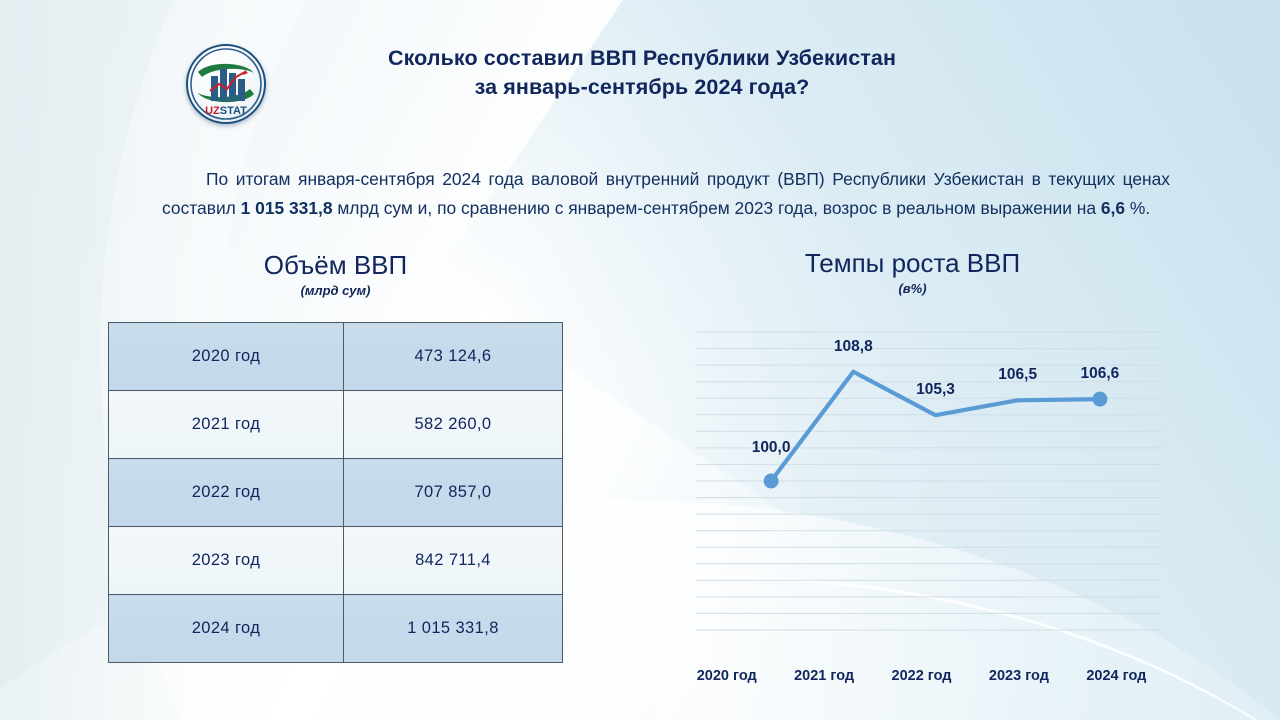 The image size is (1280, 720). What do you see at coordinates (286, 208) in the screenshot?
I see `intro-gdp-value: 1 015 331,8` at bounding box center [286, 208].